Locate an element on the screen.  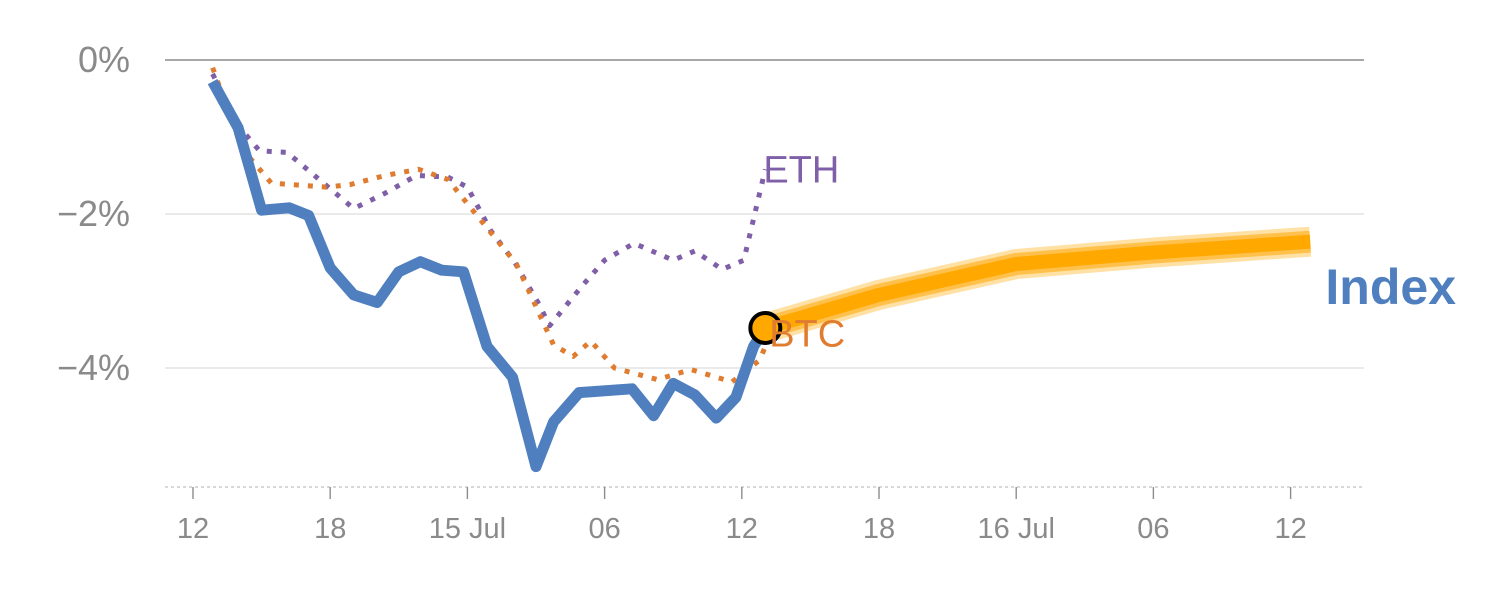
series-label-btc: BTC is located at coordinates (807, 334).